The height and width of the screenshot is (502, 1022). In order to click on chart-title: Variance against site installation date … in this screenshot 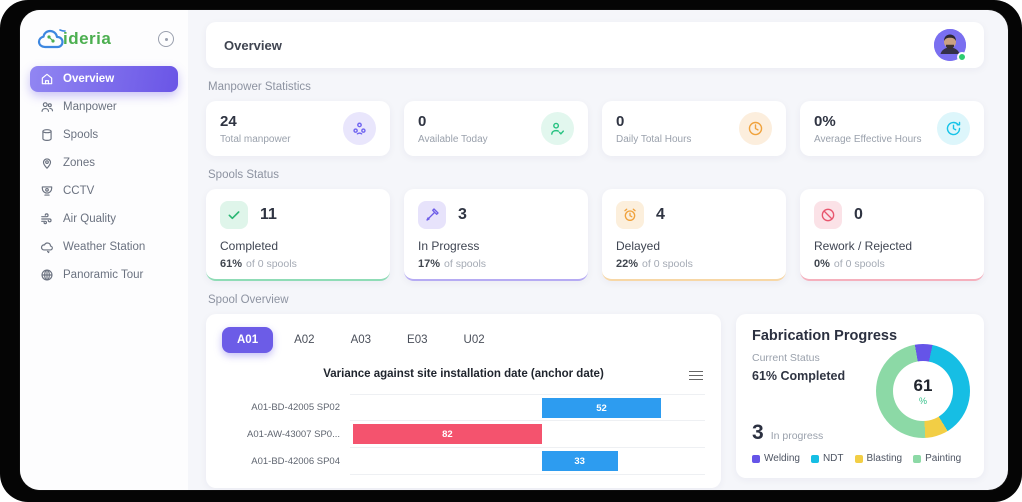, I will do `click(463, 374)`.